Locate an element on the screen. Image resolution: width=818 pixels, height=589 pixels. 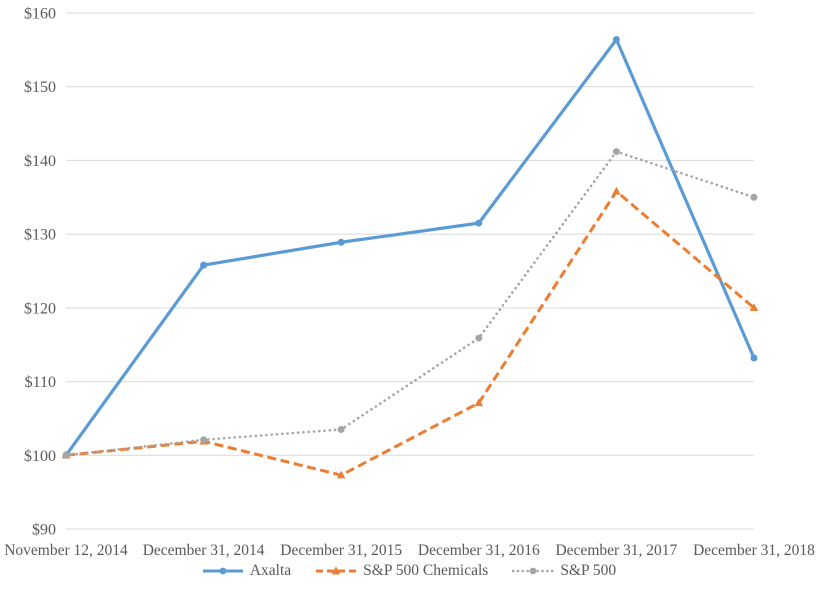
x-axis-category-label: December 31, 2014 is located at coordinates (204, 550).